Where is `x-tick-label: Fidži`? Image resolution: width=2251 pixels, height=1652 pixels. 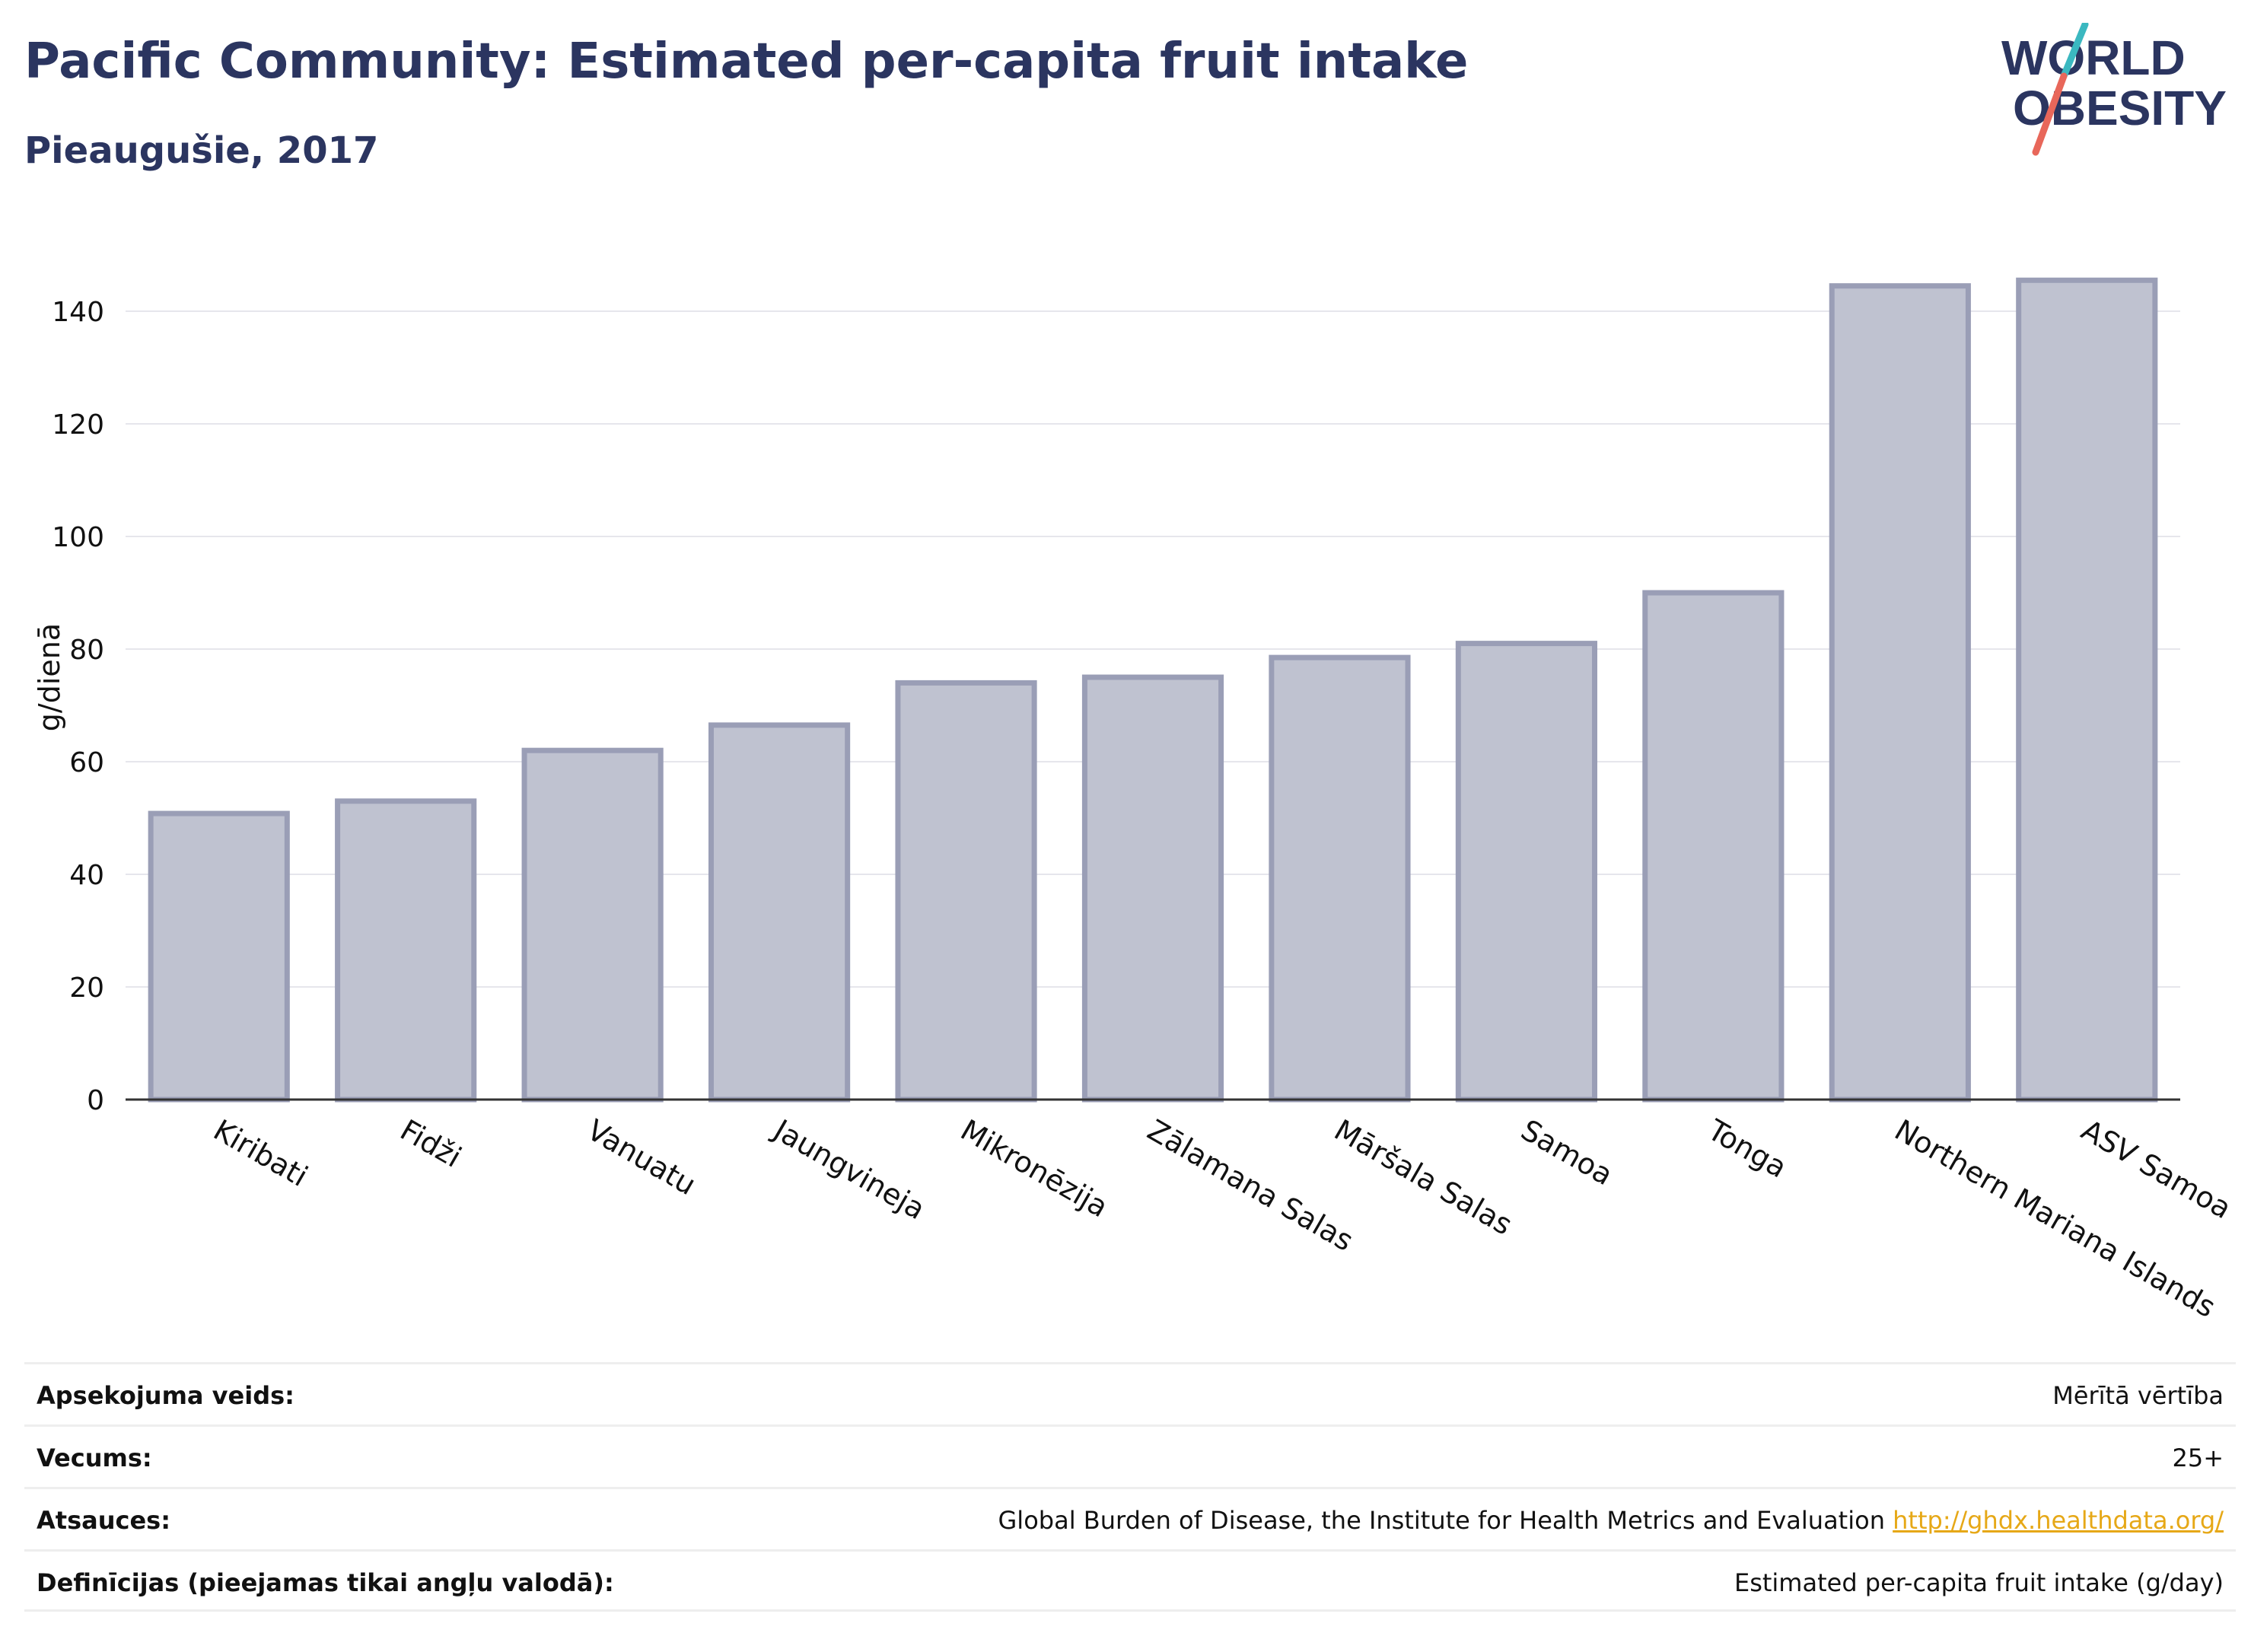
x-tick-label: Fidži is located at coordinates (431, 1143).